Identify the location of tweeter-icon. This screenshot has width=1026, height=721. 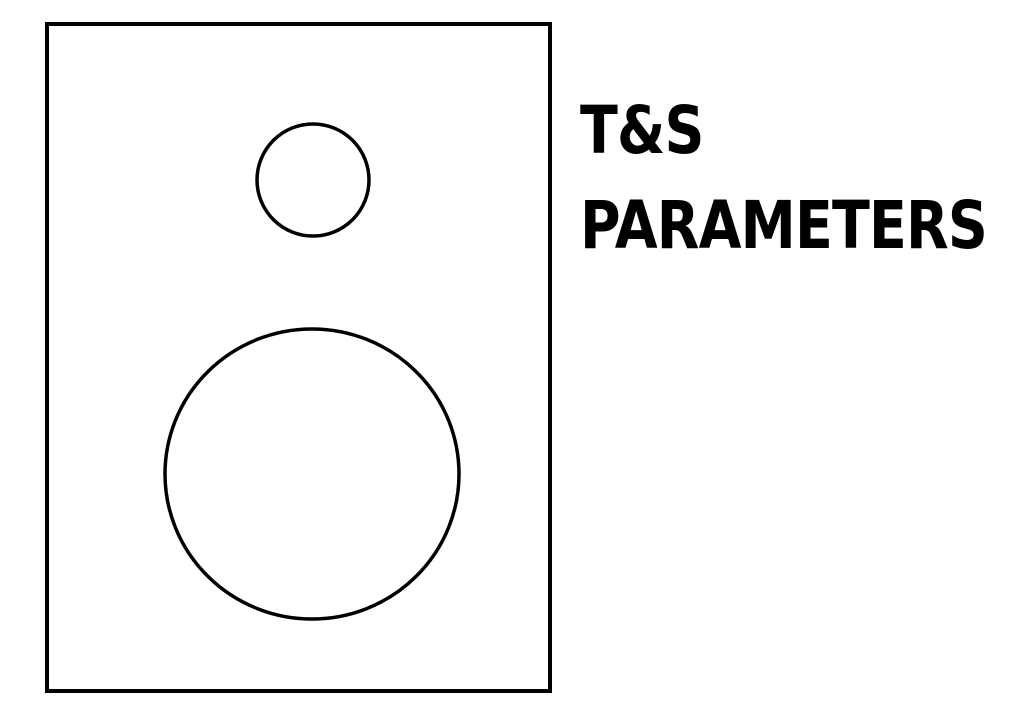
(313, 180).